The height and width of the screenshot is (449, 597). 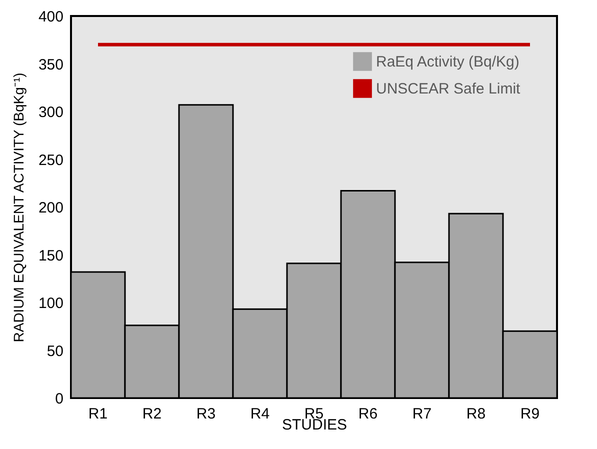 I want to click on x-tick-label: R8, so click(x=476, y=414).